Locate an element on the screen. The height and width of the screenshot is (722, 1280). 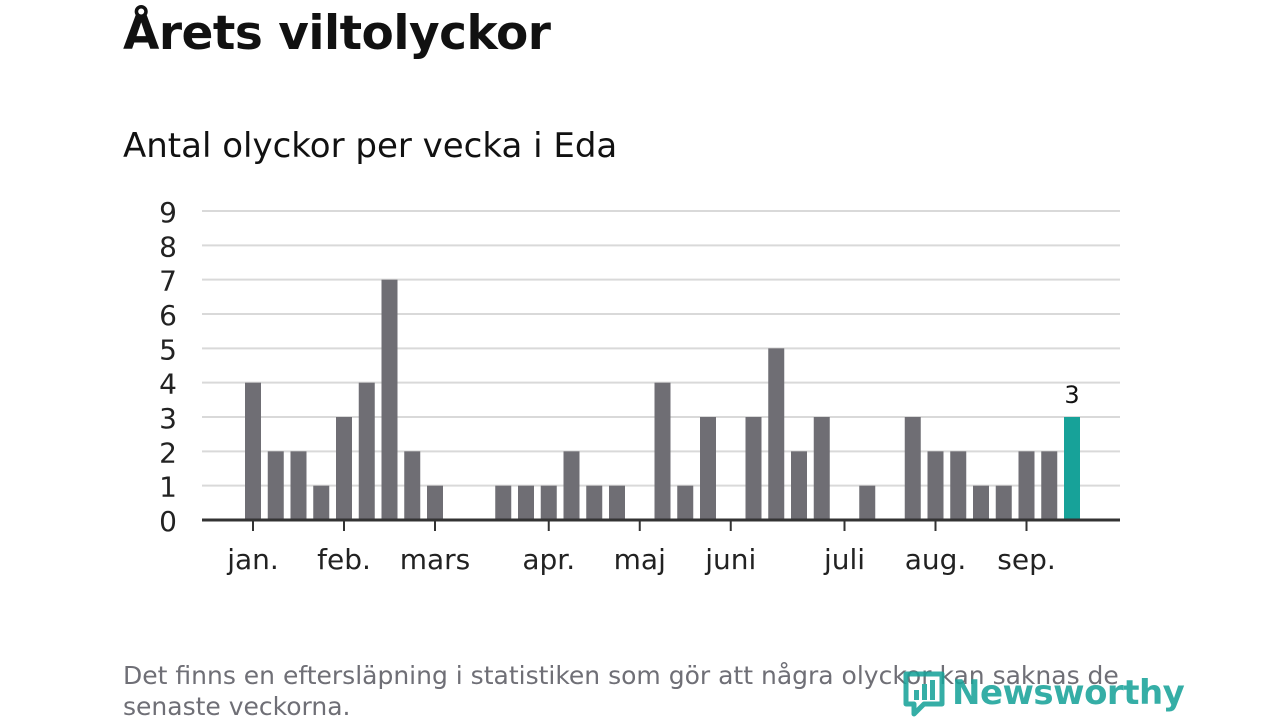
x-tick-label: juli is located at coordinates (844, 559).